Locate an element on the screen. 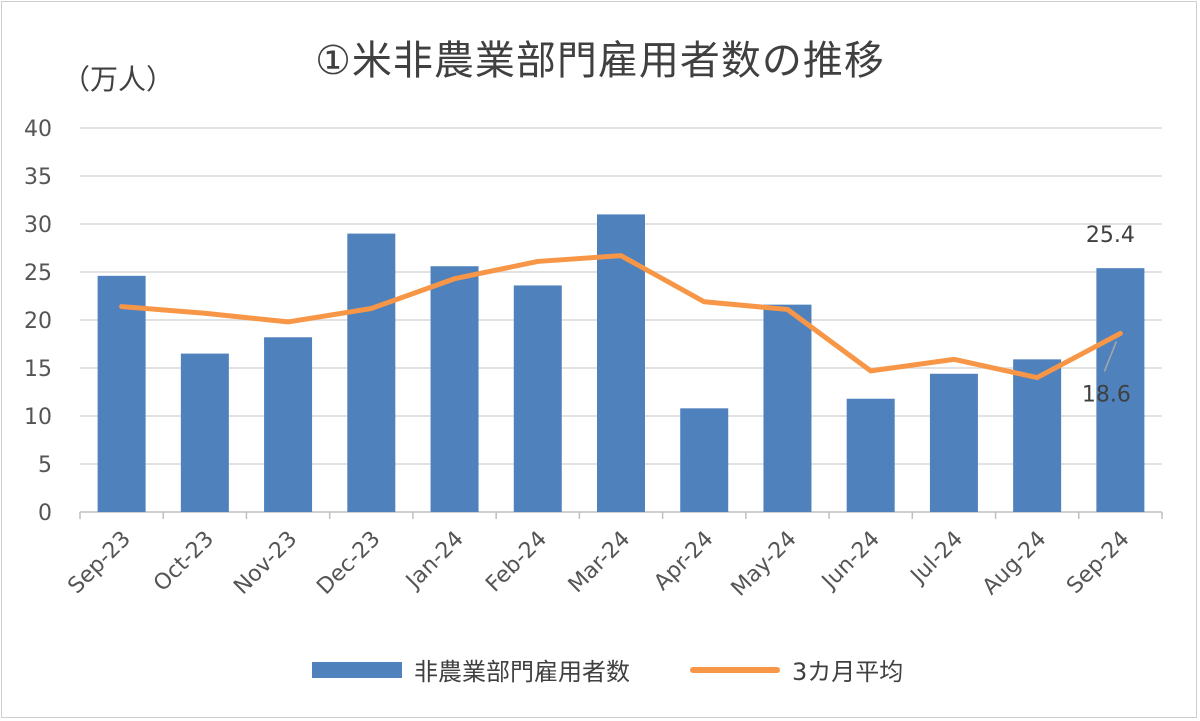 Image resolution: width=1200 pixels, height=721 pixels. y-tick-label: 5 is located at coordinates (45, 465).